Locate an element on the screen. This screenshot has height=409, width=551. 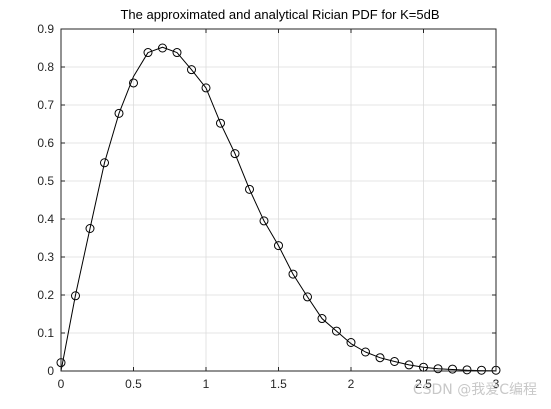
y-tick-label: 0.9 is located at coordinates (45, 29).